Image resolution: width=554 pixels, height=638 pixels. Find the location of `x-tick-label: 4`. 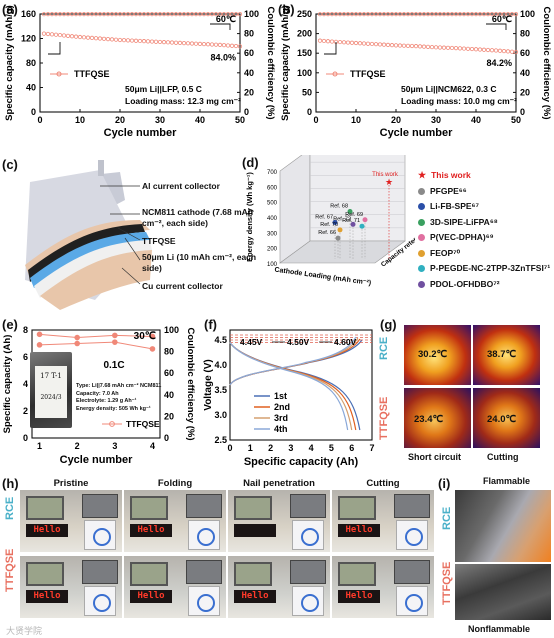

x-tick-label: 4 is located at coordinates (311, 448).